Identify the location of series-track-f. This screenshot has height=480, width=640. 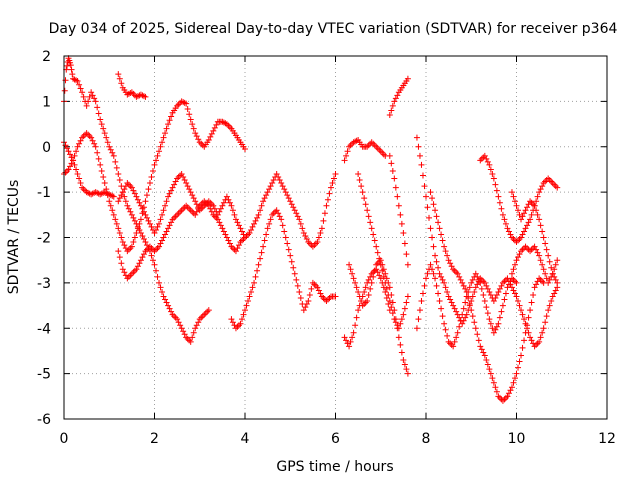
(181, 240).